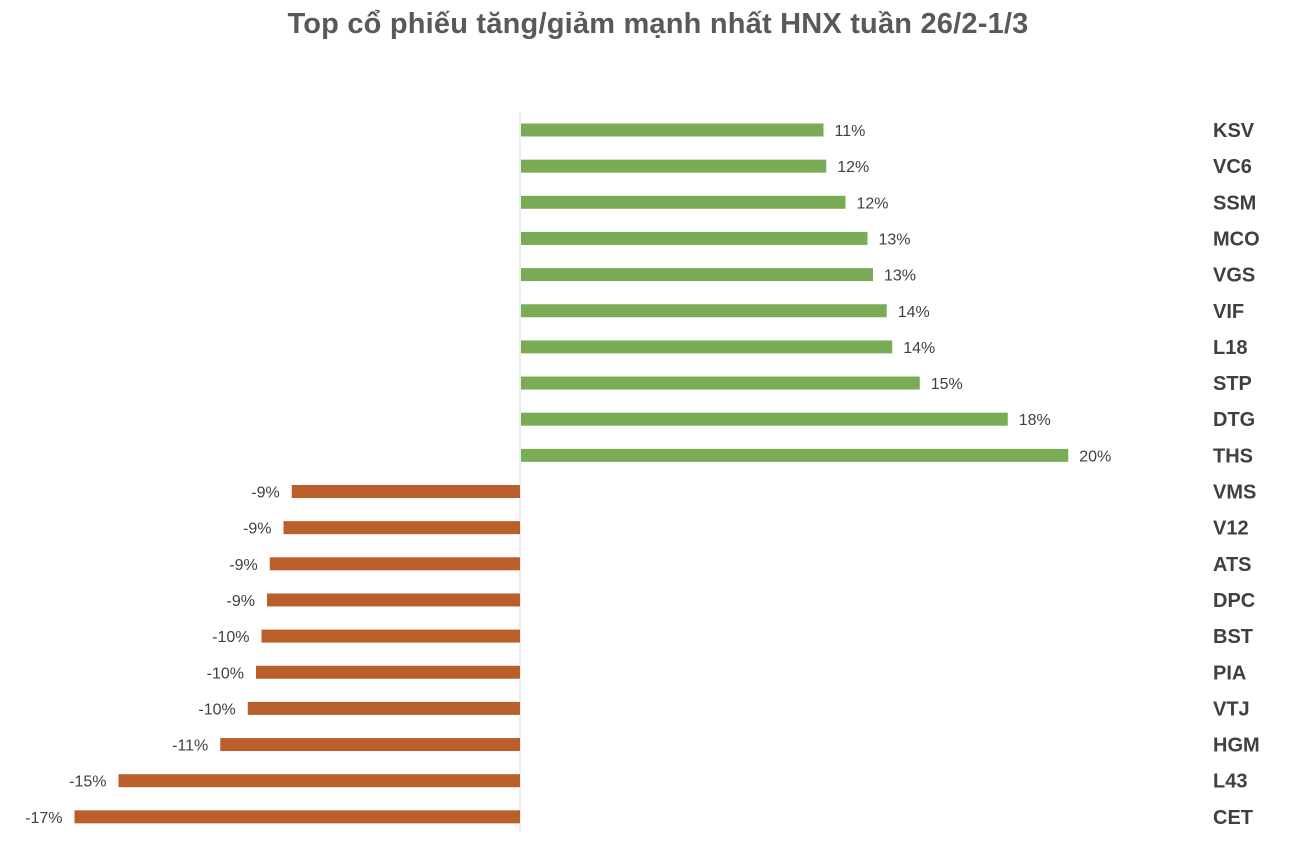 Image resolution: width=1316 pixels, height=844 pixels. Describe the element at coordinates (1236, 746) in the screenshot. I see `category-label-hgm: HGM` at that location.